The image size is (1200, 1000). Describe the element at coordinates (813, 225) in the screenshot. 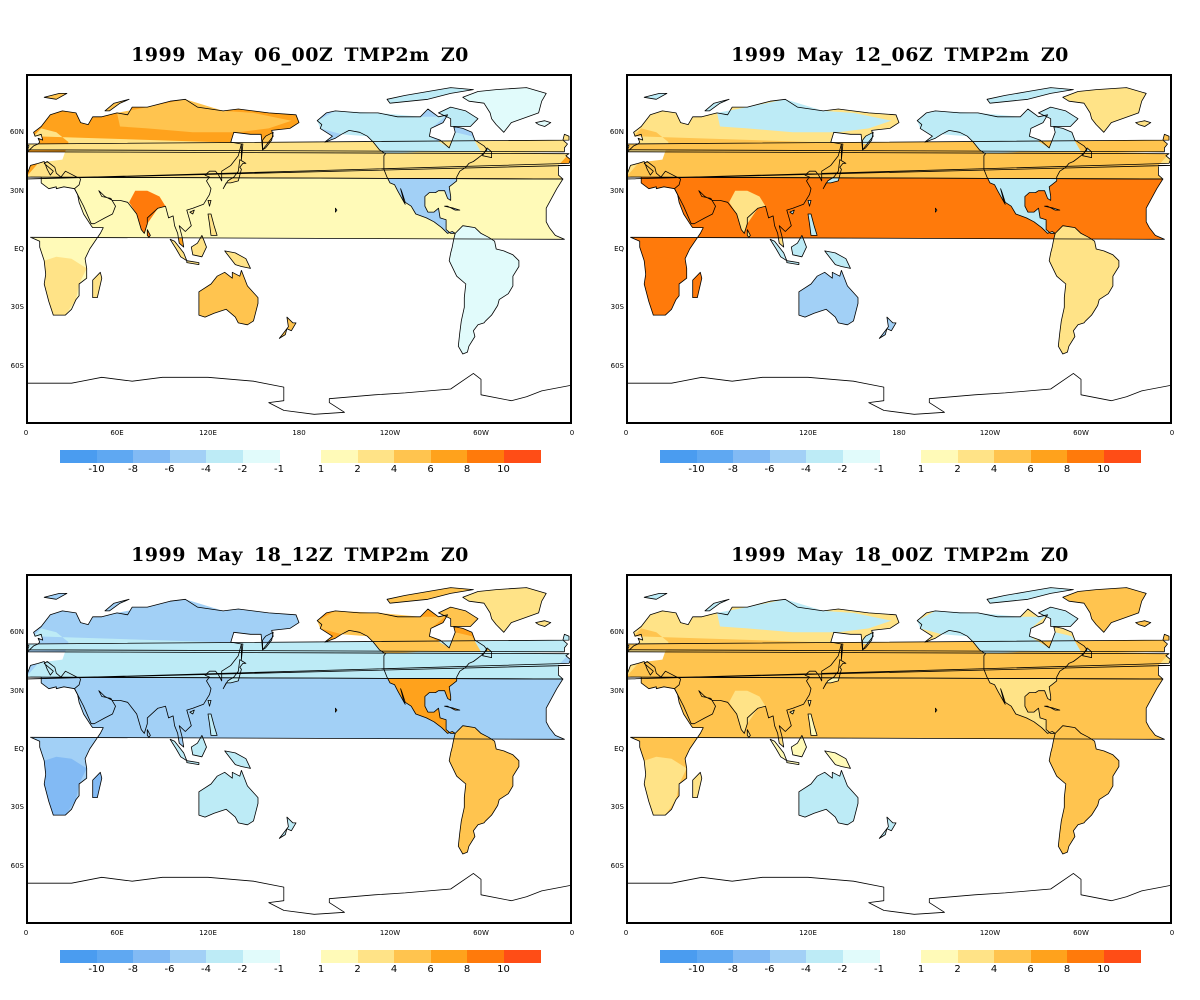

I see `philippines-fill` at that location.